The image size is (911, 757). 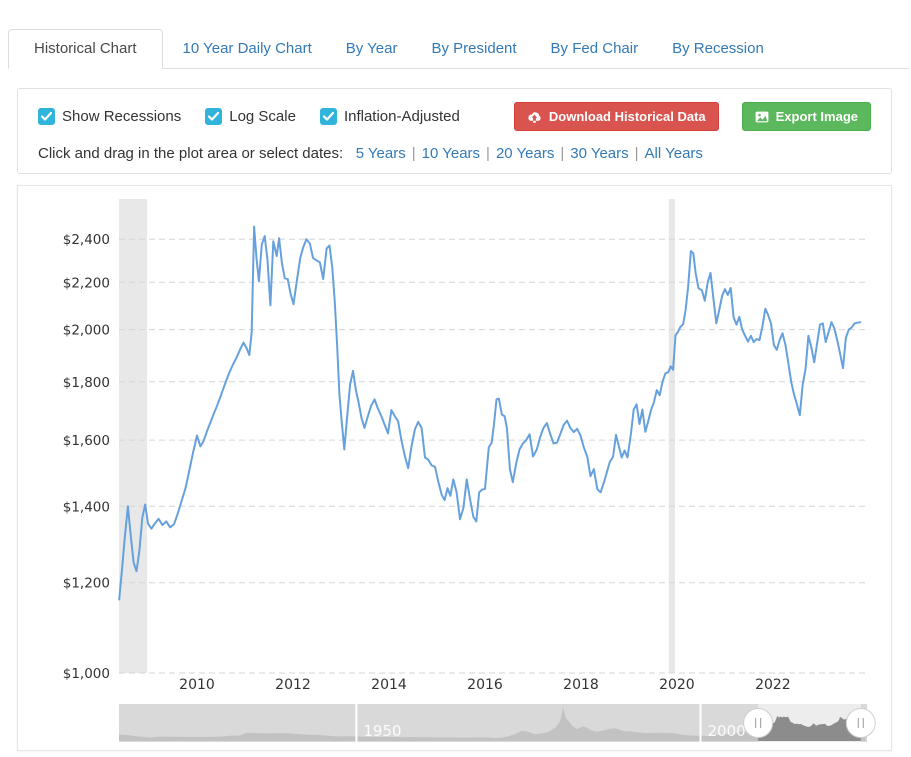 I want to click on range-link-10-years: 10 Years, so click(x=451, y=153).